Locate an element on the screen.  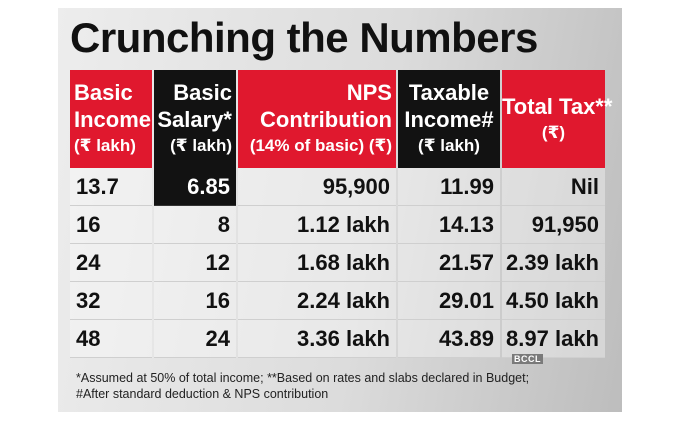
table-cell-total-tax: Nil is located at coordinates (553, 187).